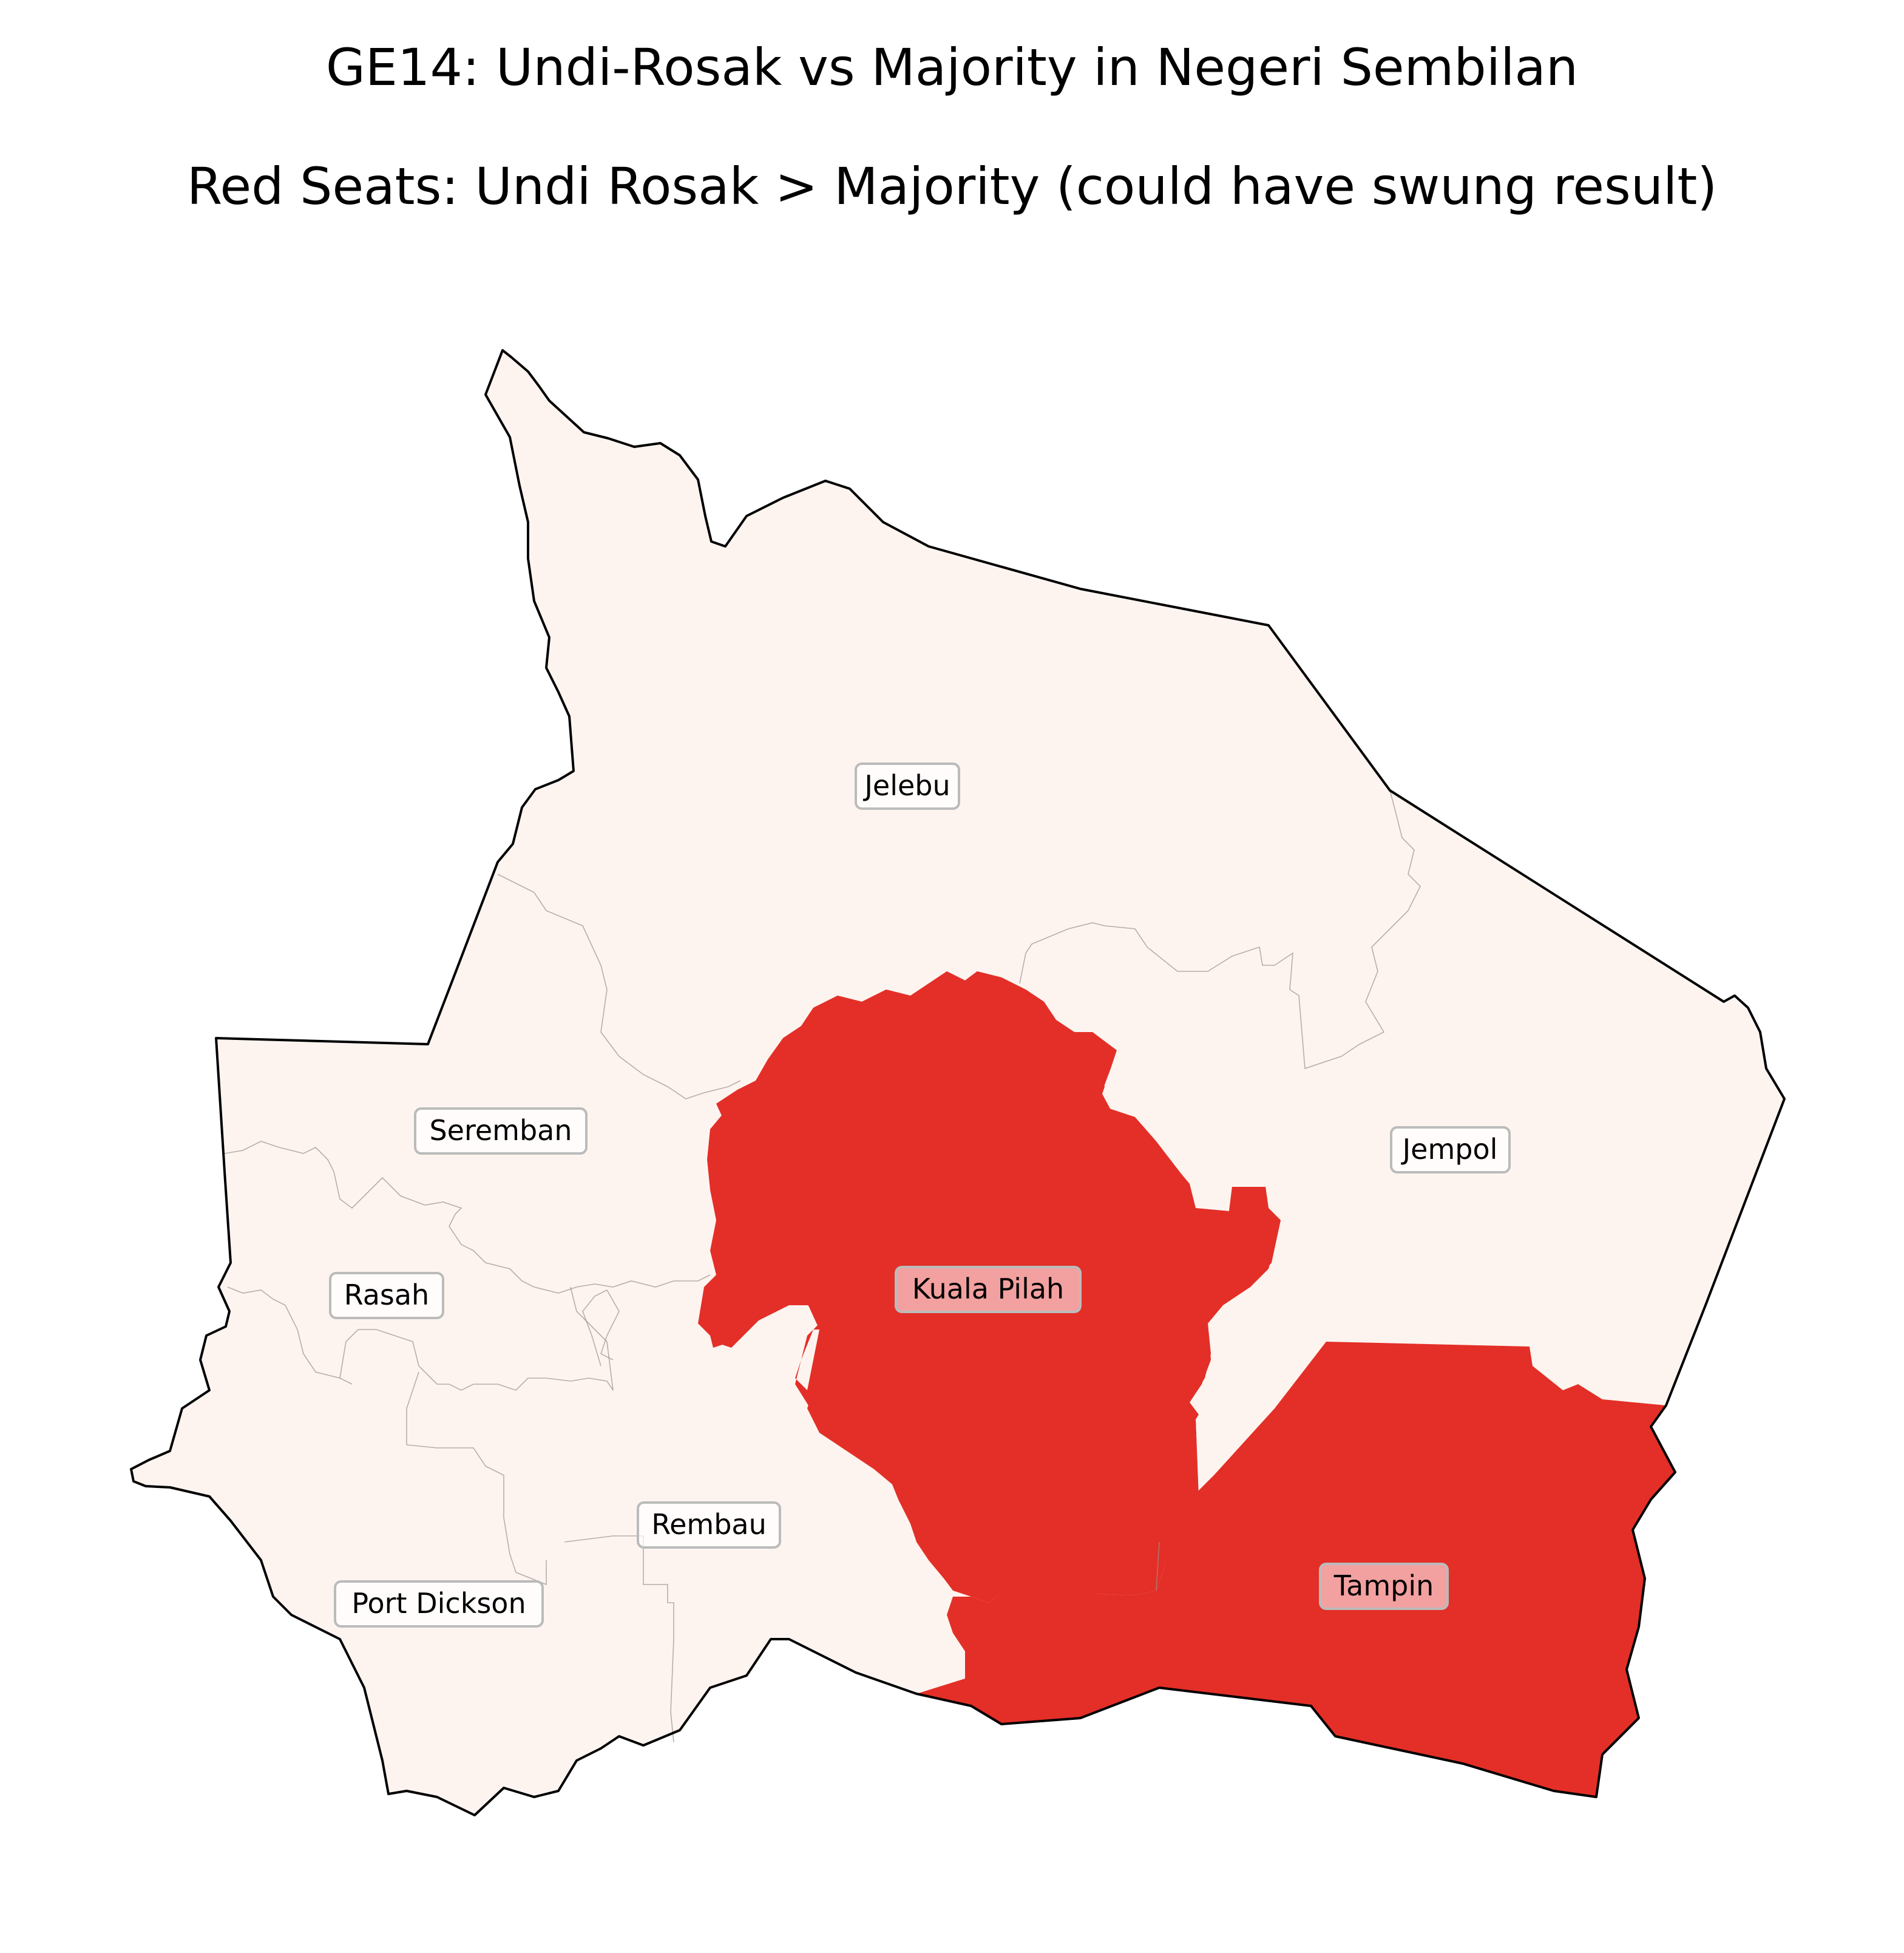  I want to click on label-rasah: Rasah, so click(386, 1295).